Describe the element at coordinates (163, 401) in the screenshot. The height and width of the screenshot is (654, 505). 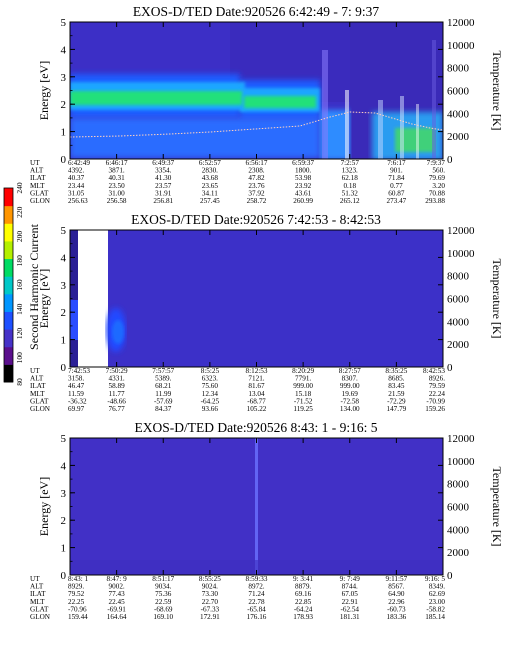
I see `orbit-cell: -57.69` at that location.